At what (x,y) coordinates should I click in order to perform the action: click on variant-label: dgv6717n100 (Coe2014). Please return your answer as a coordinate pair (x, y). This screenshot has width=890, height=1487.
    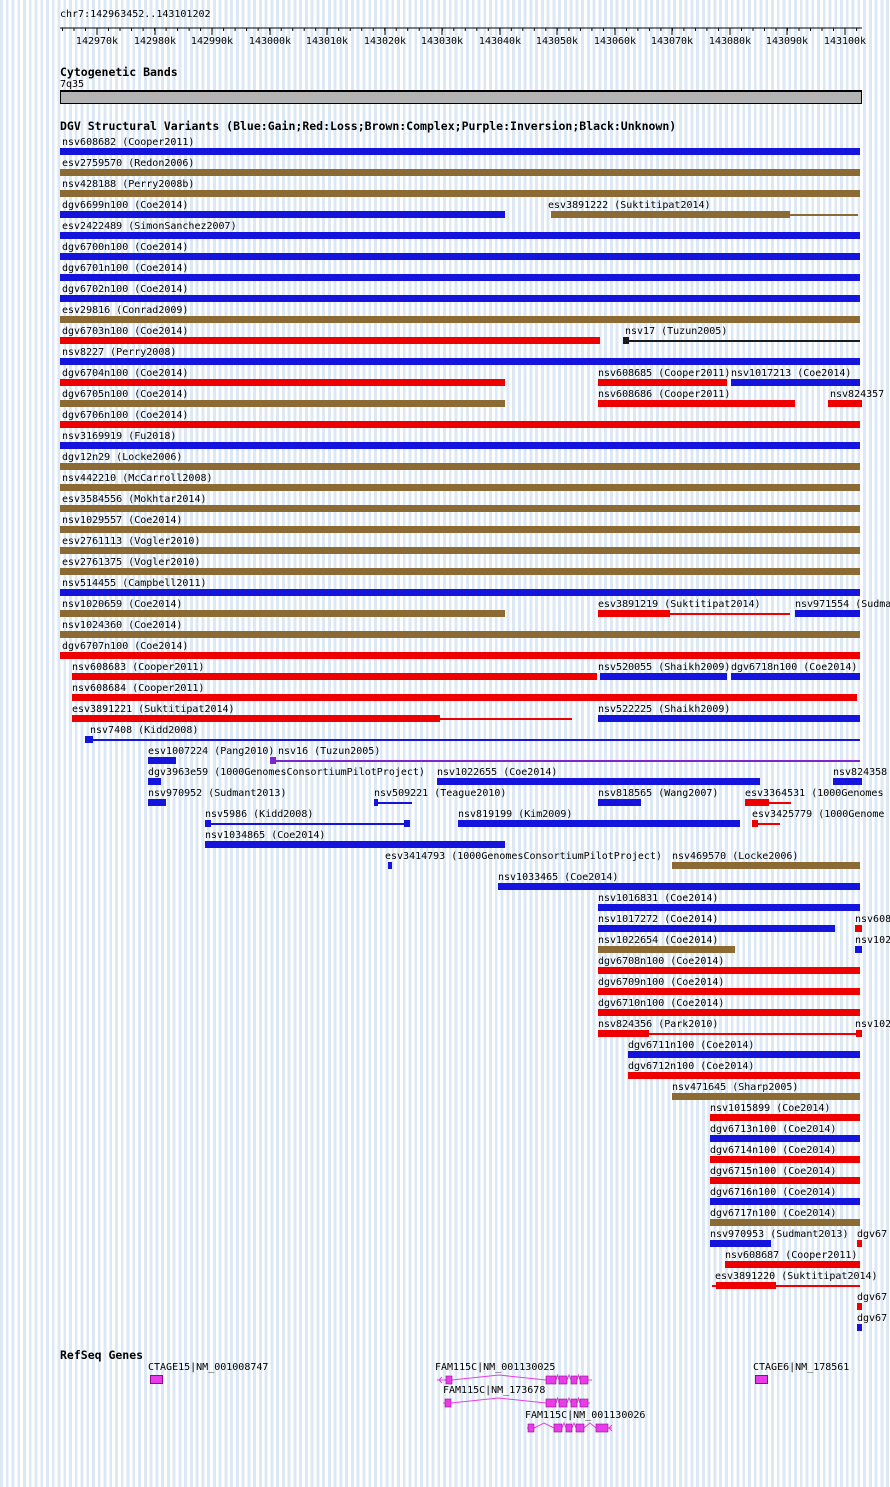
    Looking at the image, I should click on (773, 1213).